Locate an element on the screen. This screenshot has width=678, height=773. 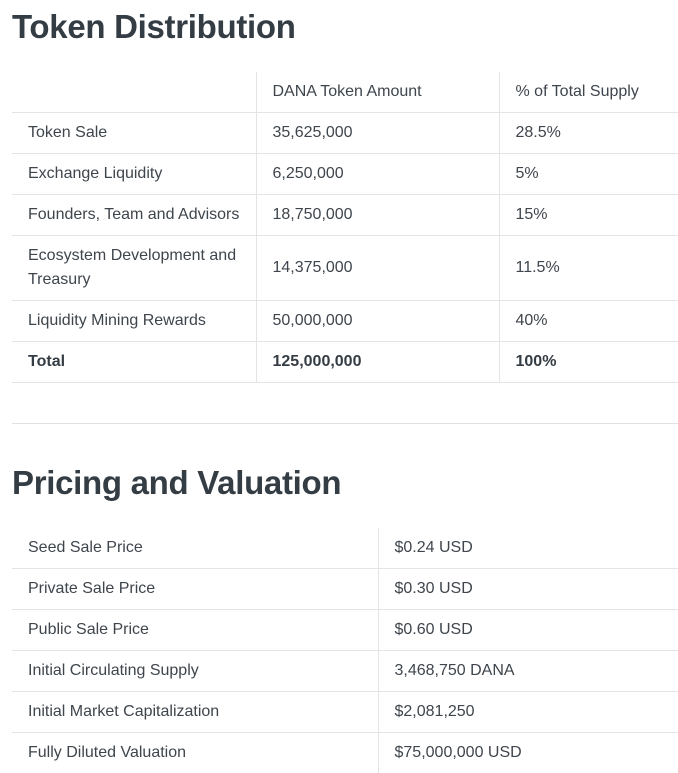
table-row: Public Sale Price $0.60 USD is located at coordinates (345, 630).